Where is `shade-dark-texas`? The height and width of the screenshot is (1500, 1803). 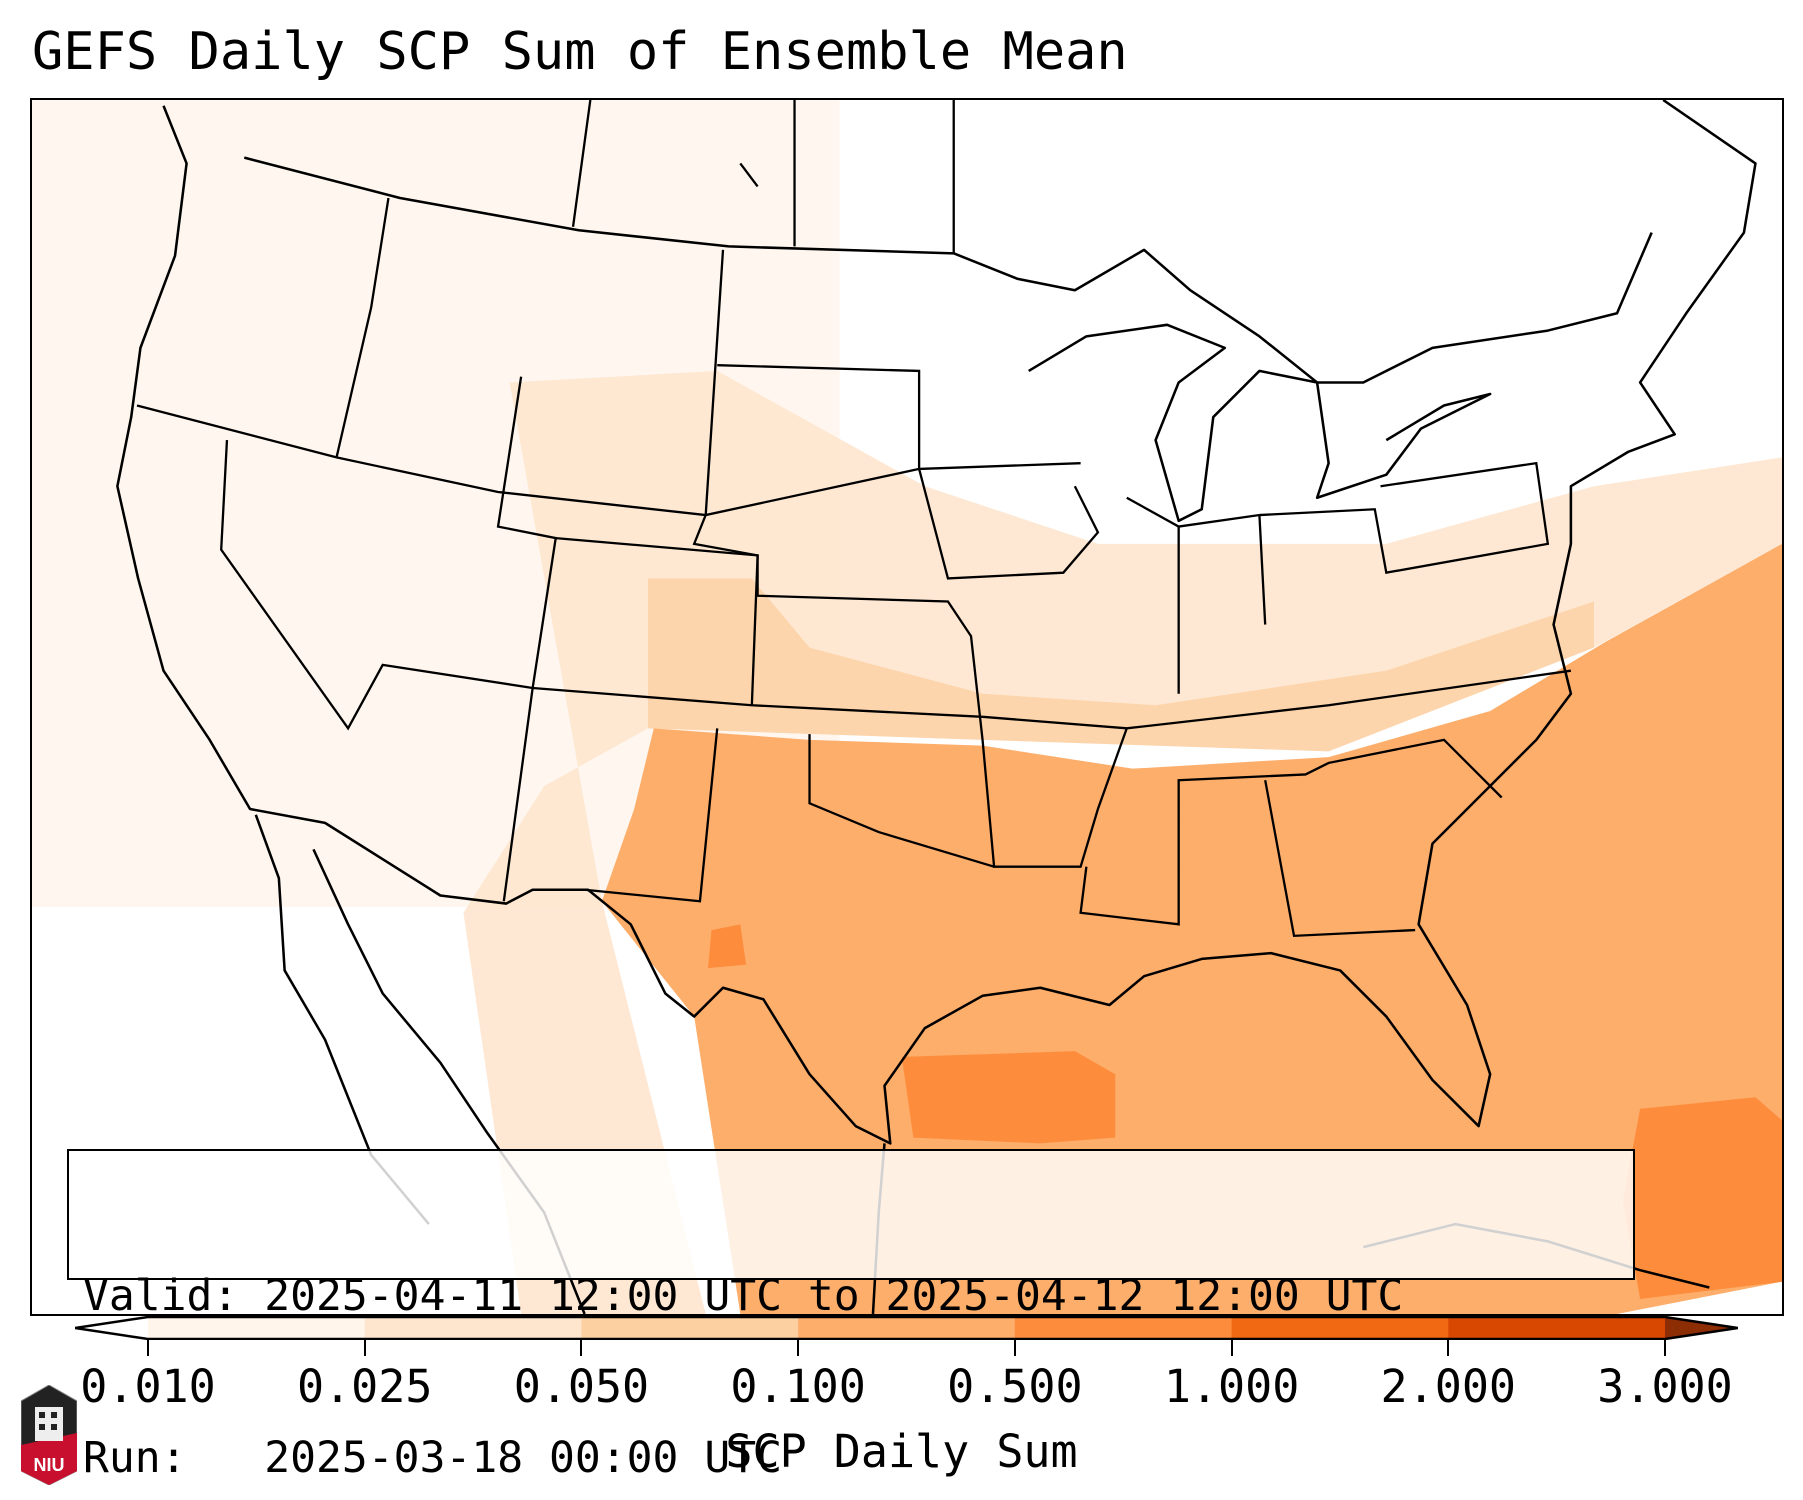
shade-dark-texas is located at coordinates (727, 946).